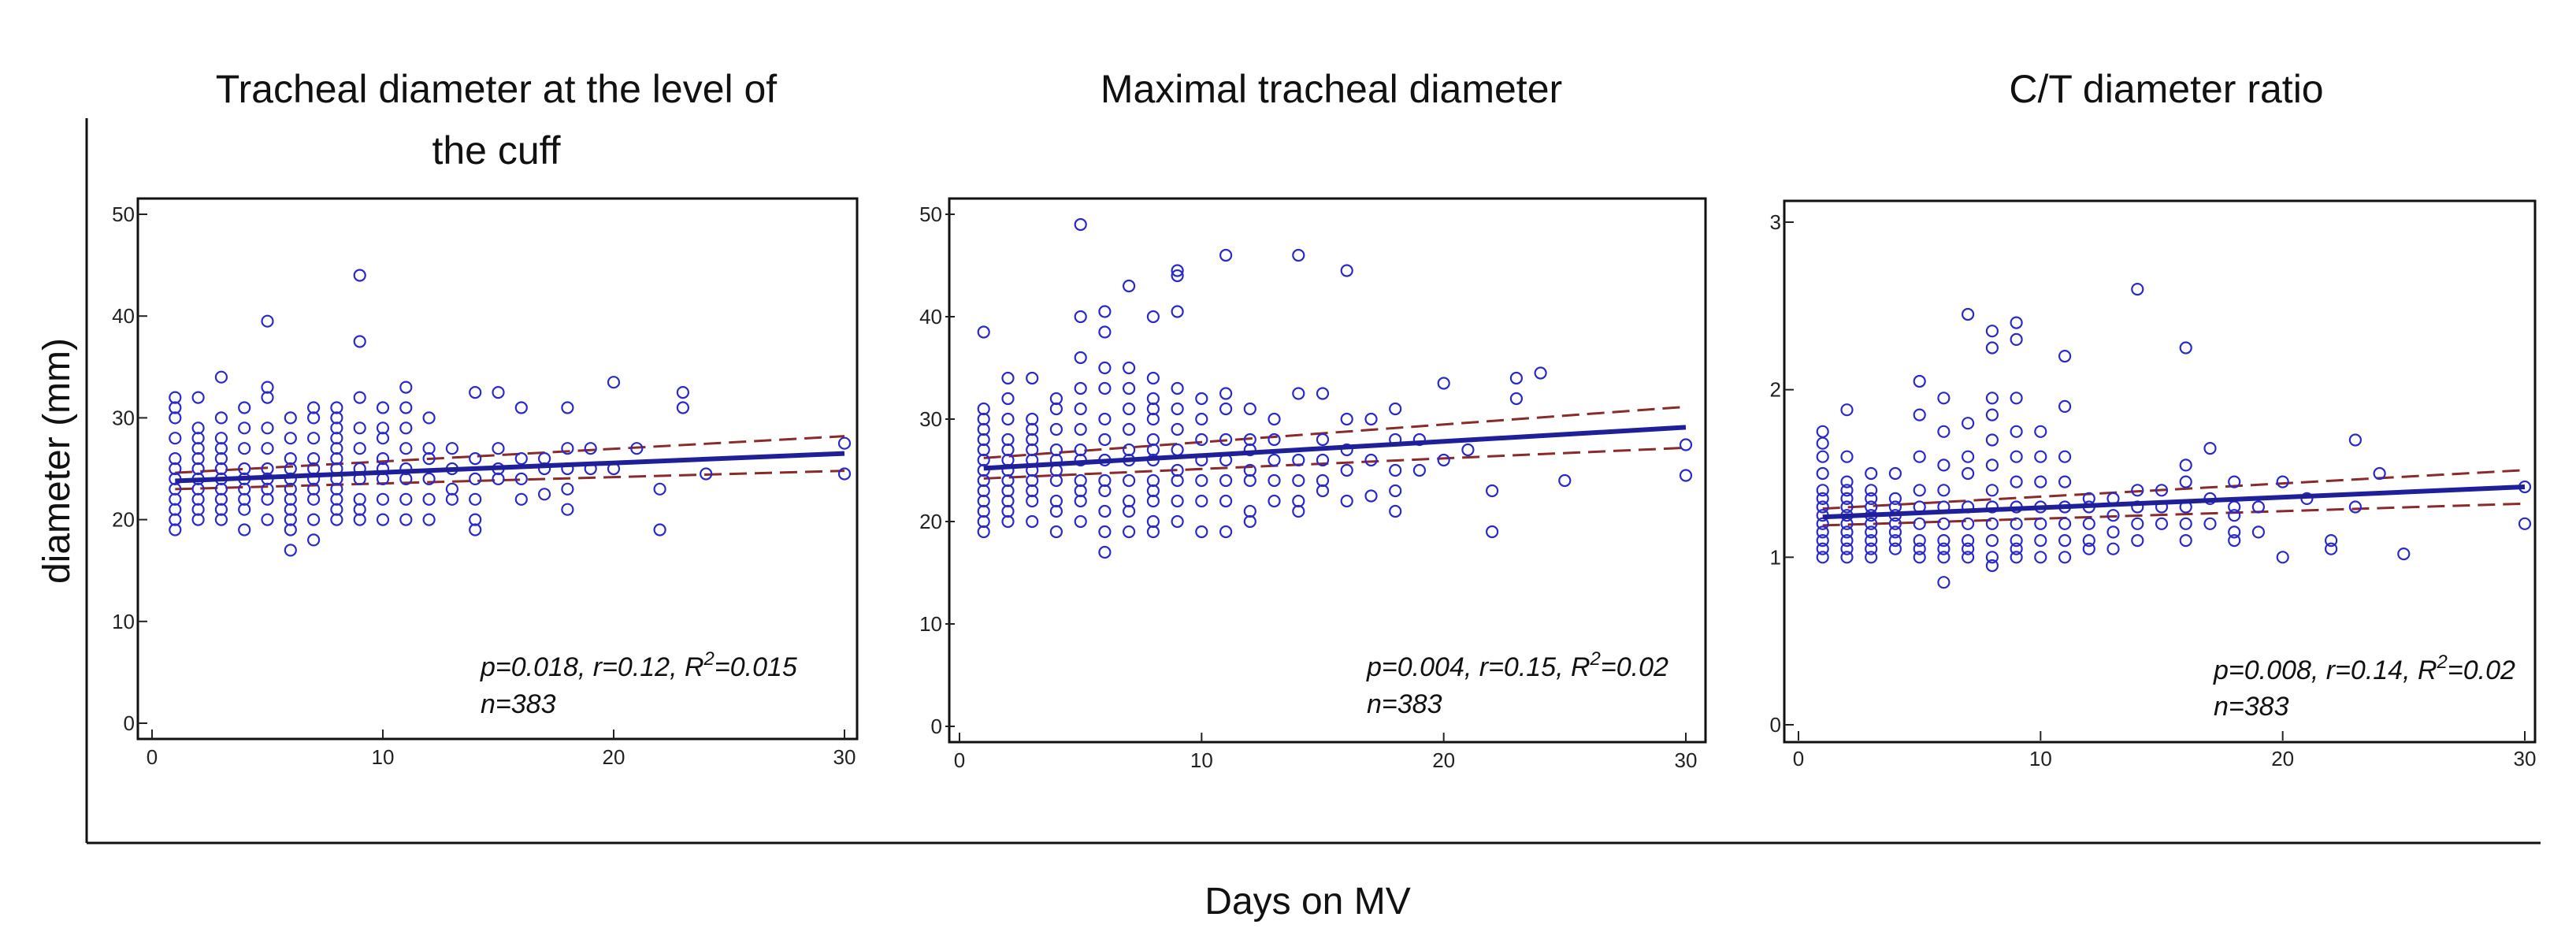  What do you see at coordinates (959, 760) in the screenshot?
I see `panel-2-x-tick-label: 0` at bounding box center [959, 760].